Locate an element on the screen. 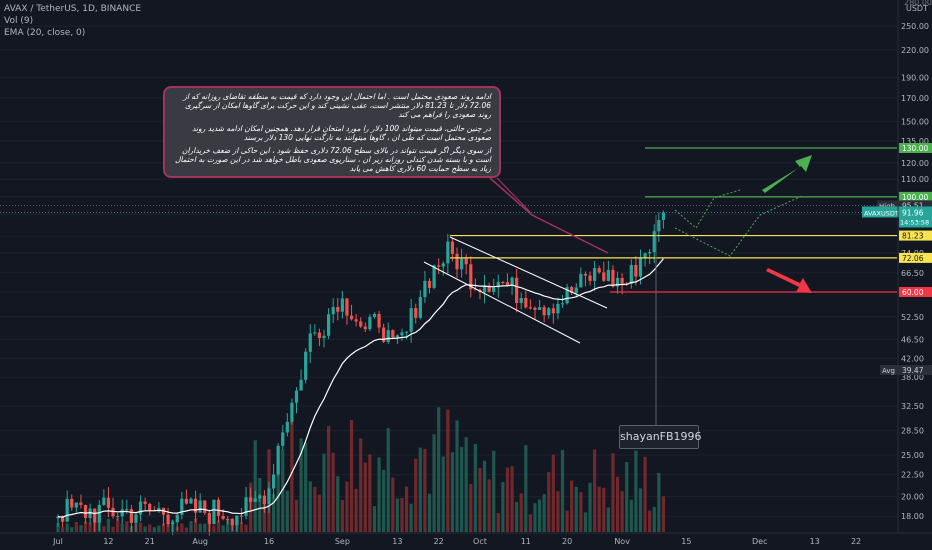 Image resolution: width=932 pixels, height=550 pixels. axis-tick-label: 135.00 is located at coordinates (915, 141).